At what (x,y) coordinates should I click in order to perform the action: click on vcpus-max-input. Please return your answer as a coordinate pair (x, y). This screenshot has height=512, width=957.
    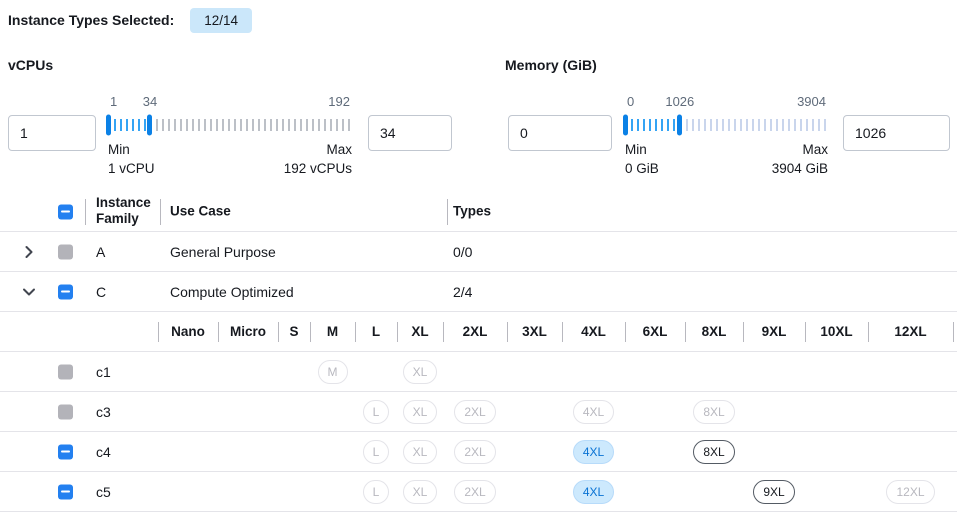
    Looking at the image, I should click on (410, 133).